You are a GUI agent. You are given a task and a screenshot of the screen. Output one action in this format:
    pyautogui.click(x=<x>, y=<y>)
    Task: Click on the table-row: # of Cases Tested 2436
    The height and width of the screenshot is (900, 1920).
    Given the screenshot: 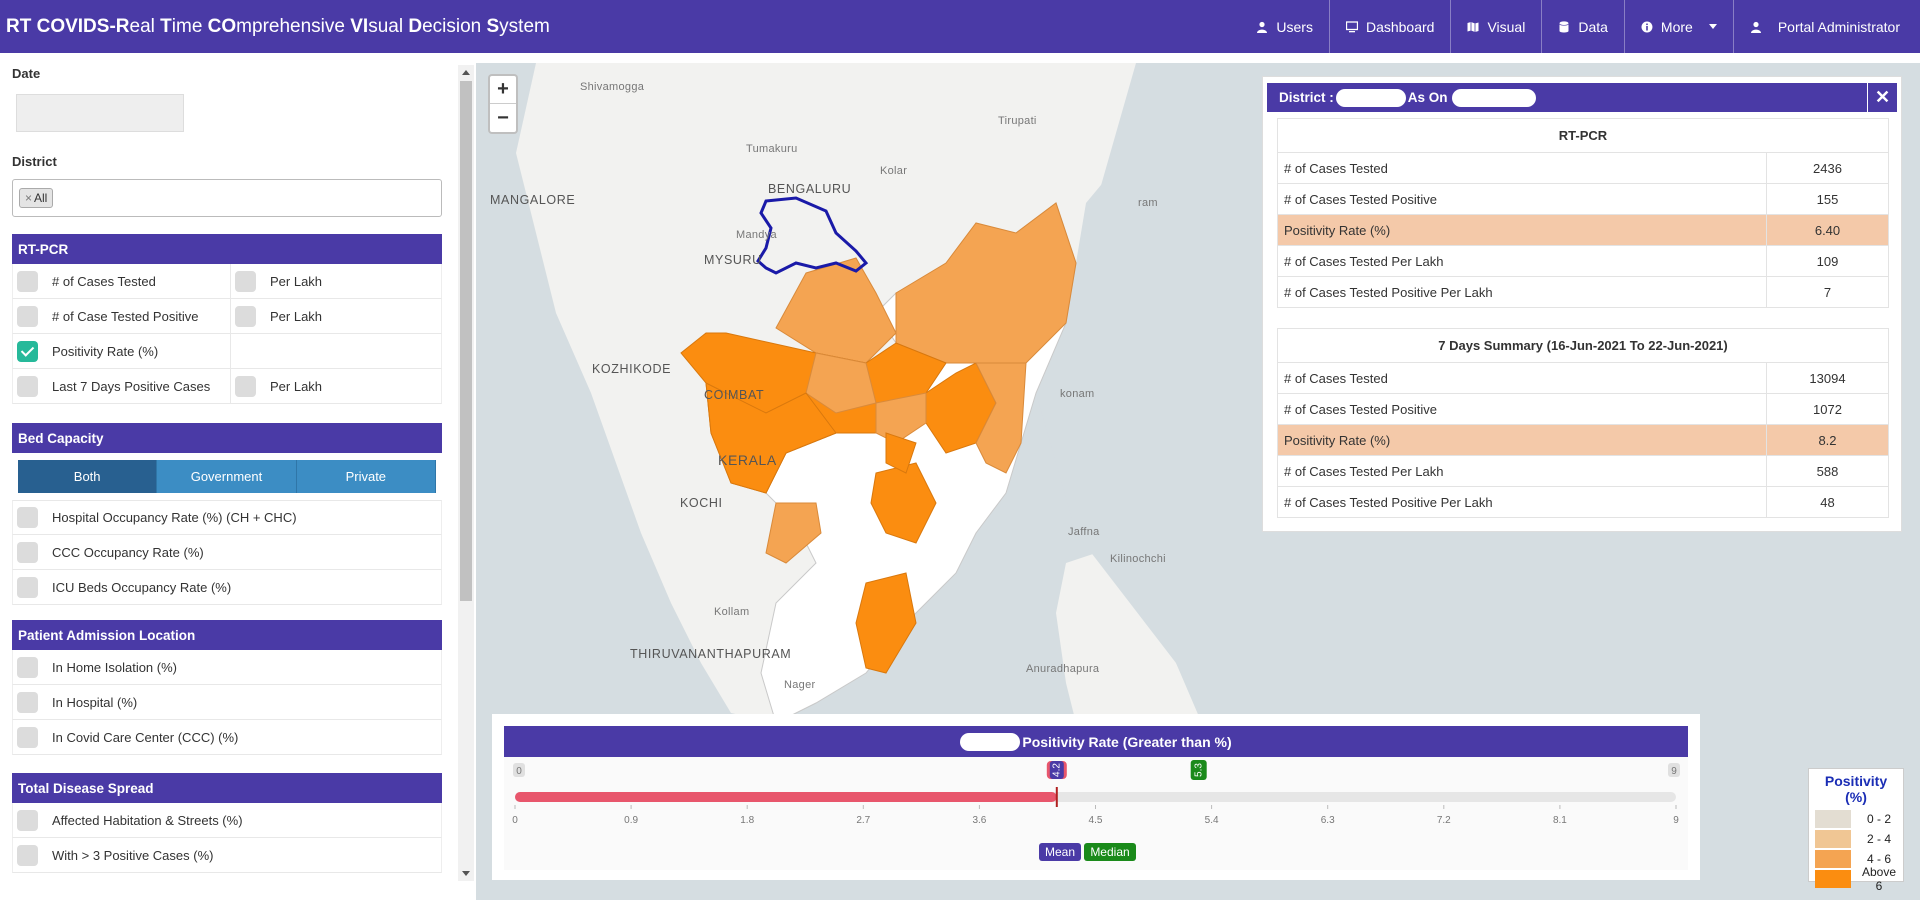 What is the action you would take?
    pyautogui.click(x=1583, y=168)
    